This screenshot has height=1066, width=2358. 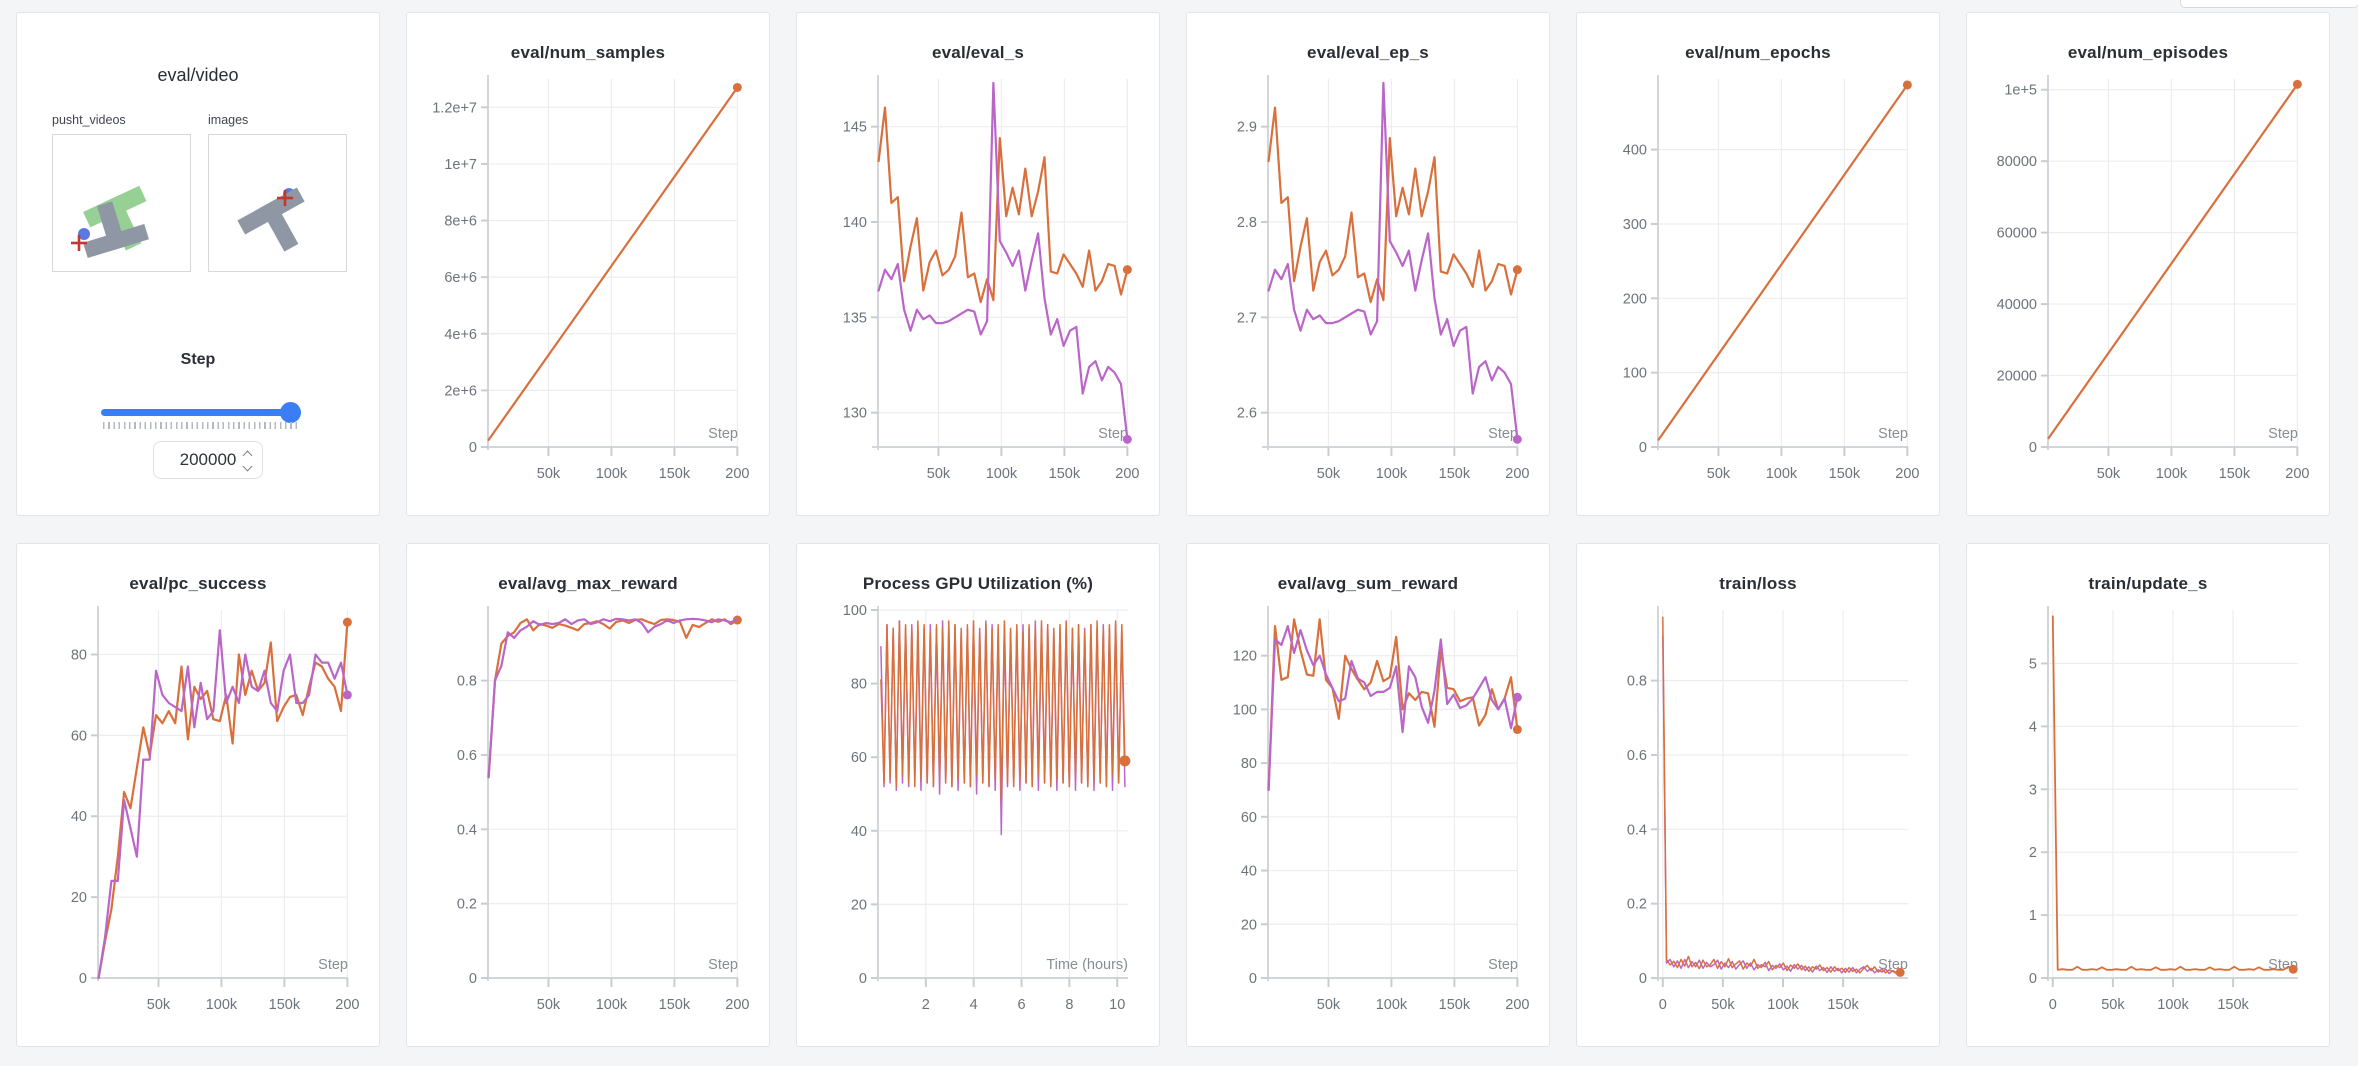 I want to click on svg-text: 0.8, so click(x=467, y=682).